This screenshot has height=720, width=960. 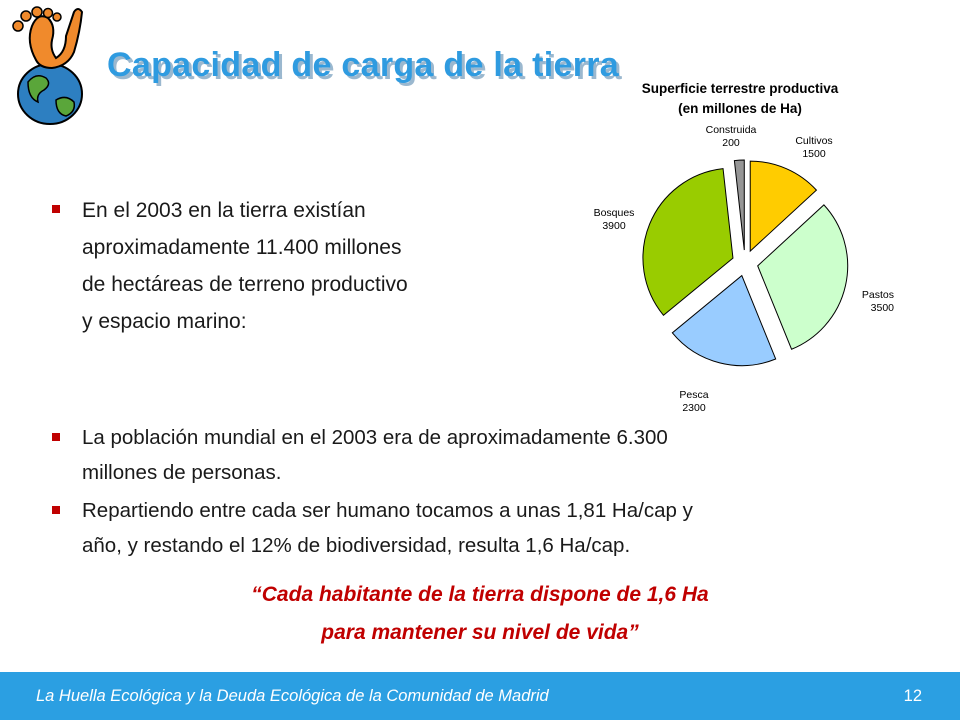 I want to click on pie-slice-pastos, so click(x=803, y=277).